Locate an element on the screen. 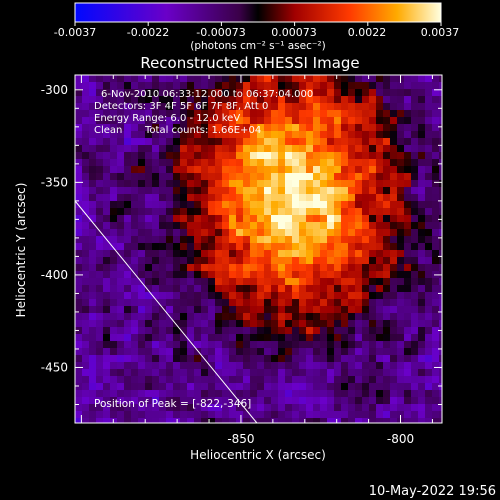 This screenshot has height=500, width=500. colorbar-tick-4: 0.0022 is located at coordinates (367, 32).